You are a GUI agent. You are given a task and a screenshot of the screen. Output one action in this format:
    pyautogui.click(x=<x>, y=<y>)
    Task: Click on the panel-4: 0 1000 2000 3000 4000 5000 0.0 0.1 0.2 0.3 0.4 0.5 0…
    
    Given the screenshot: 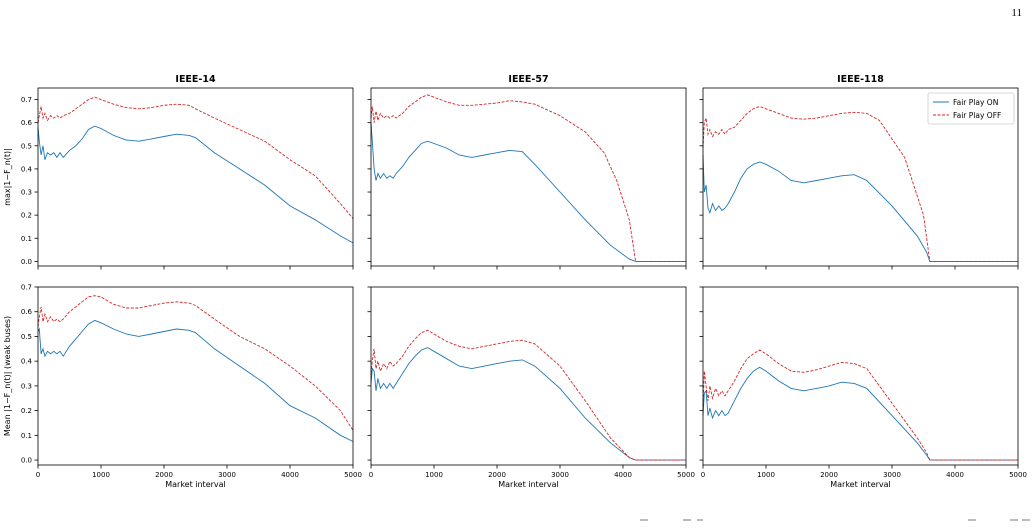 What is the action you would take?
    pyautogui.click(x=182, y=387)
    